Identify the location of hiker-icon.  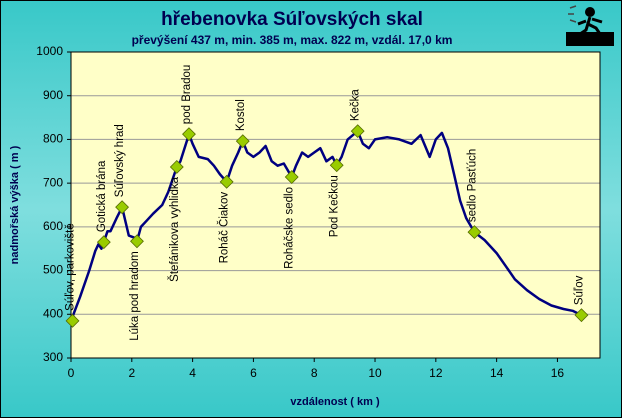
(590, 25).